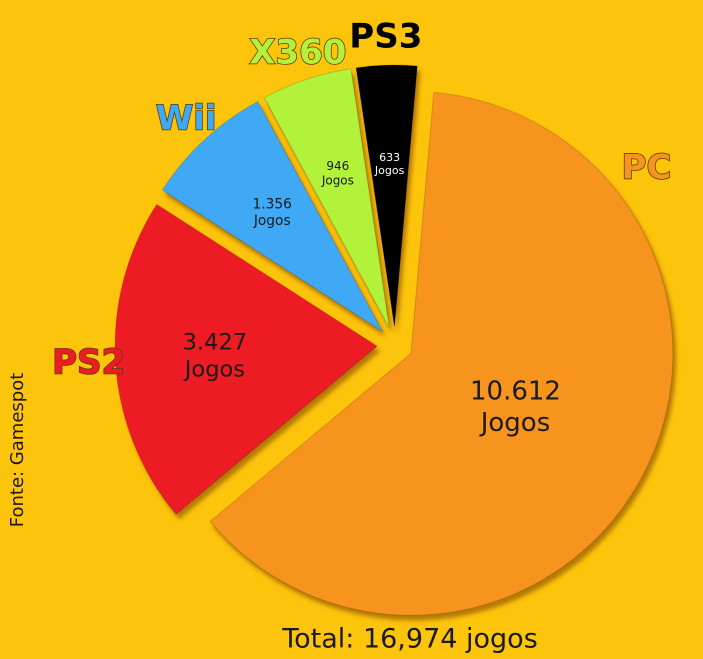 The image size is (703, 659). Describe the element at coordinates (186, 118) in the screenshot. I see `category-label: Wii` at that location.